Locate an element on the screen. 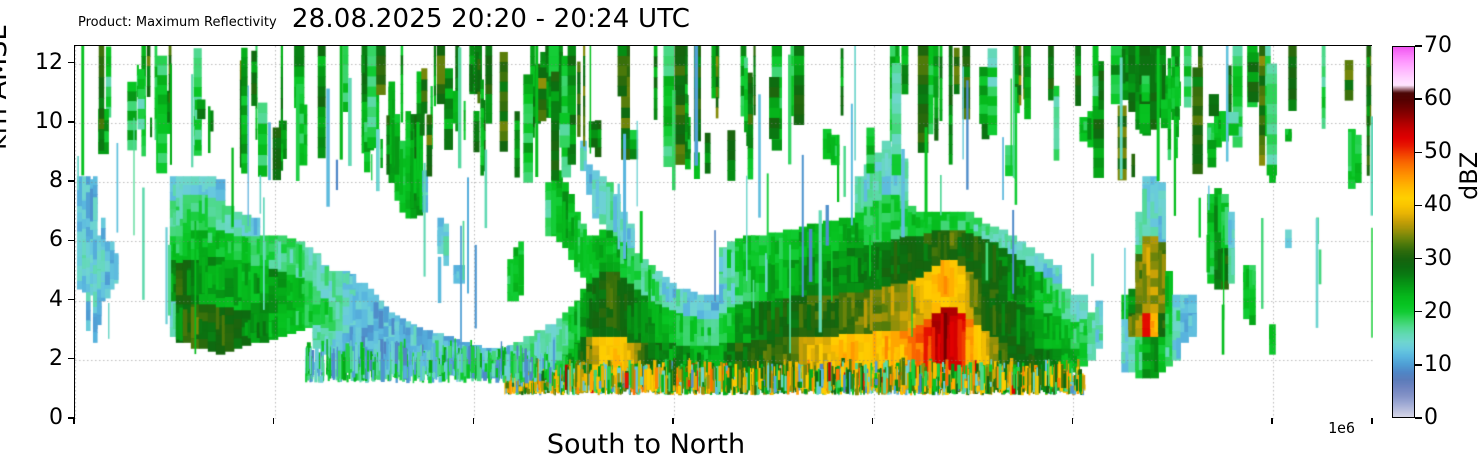 The width and height of the screenshot is (1482, 470). y-tick-label: 6 is located at coordinates (56, 240).